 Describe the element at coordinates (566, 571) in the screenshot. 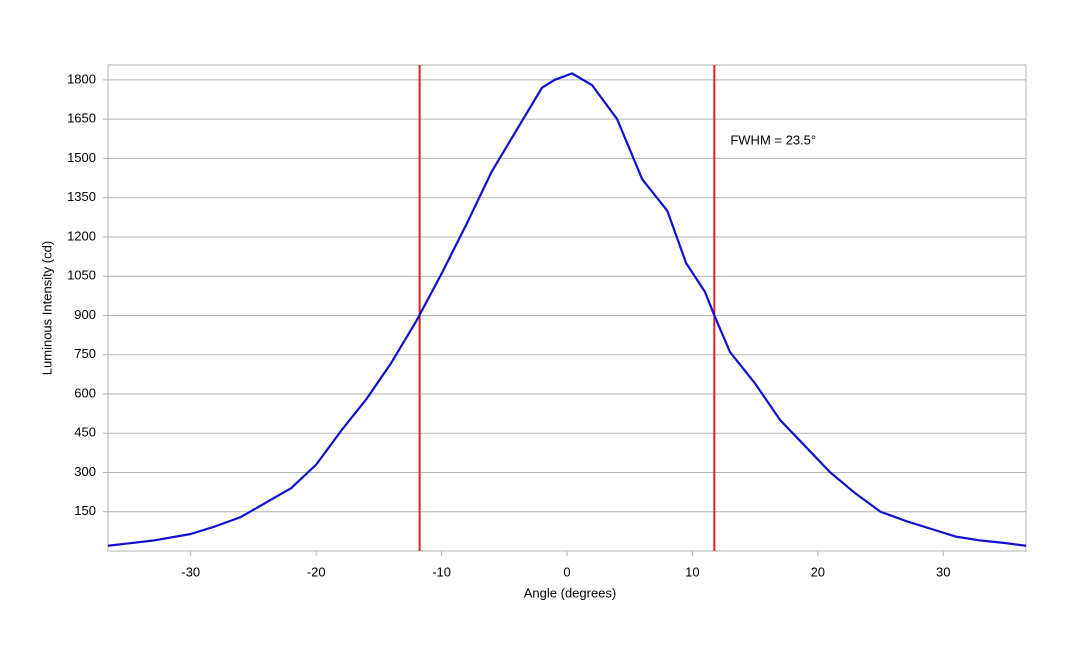

I see `x-tick-label: 0` at that location.